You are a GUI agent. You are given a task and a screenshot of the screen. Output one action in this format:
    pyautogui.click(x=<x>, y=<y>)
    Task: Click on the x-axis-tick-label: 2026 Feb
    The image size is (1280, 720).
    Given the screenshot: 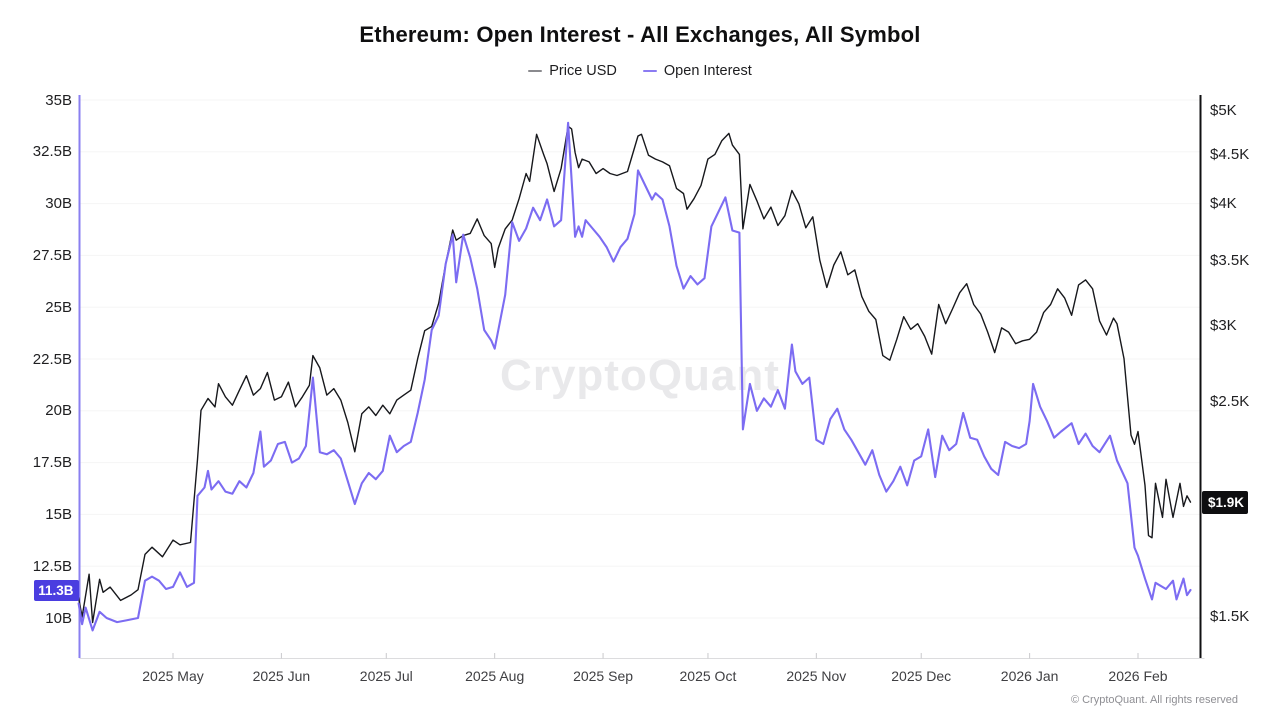 What is the action you would take?
    pyautogui.click(x=1138, y=676)
    